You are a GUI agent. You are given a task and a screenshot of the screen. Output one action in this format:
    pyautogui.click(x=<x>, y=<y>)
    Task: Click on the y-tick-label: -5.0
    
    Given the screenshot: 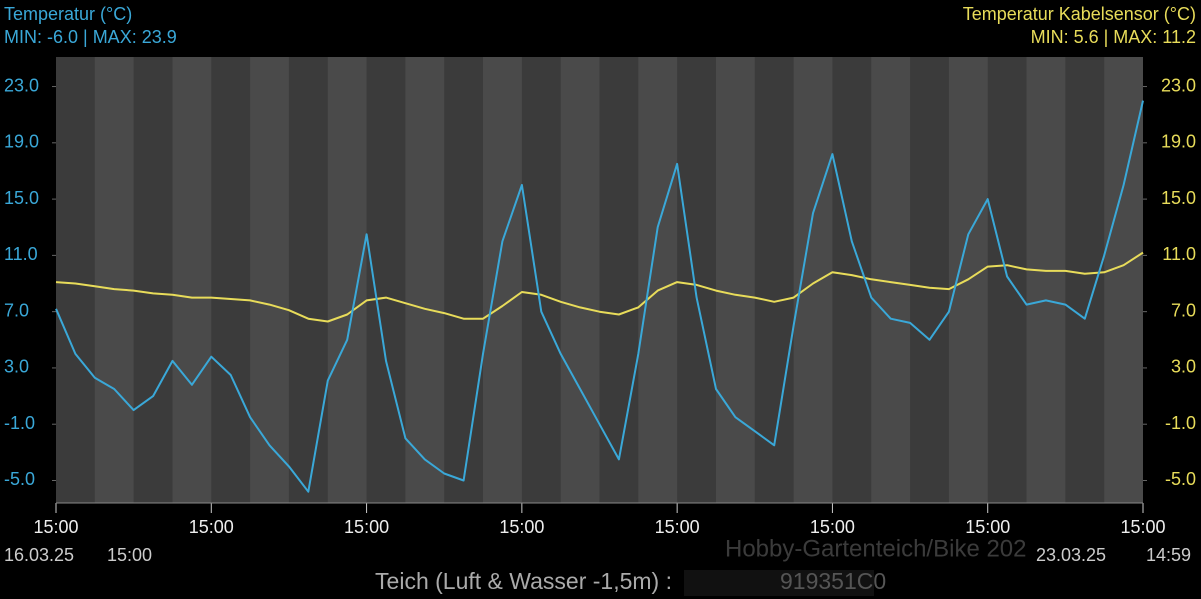 What is the action you would take?
    pyautogui.click(x=19, y=479)
    